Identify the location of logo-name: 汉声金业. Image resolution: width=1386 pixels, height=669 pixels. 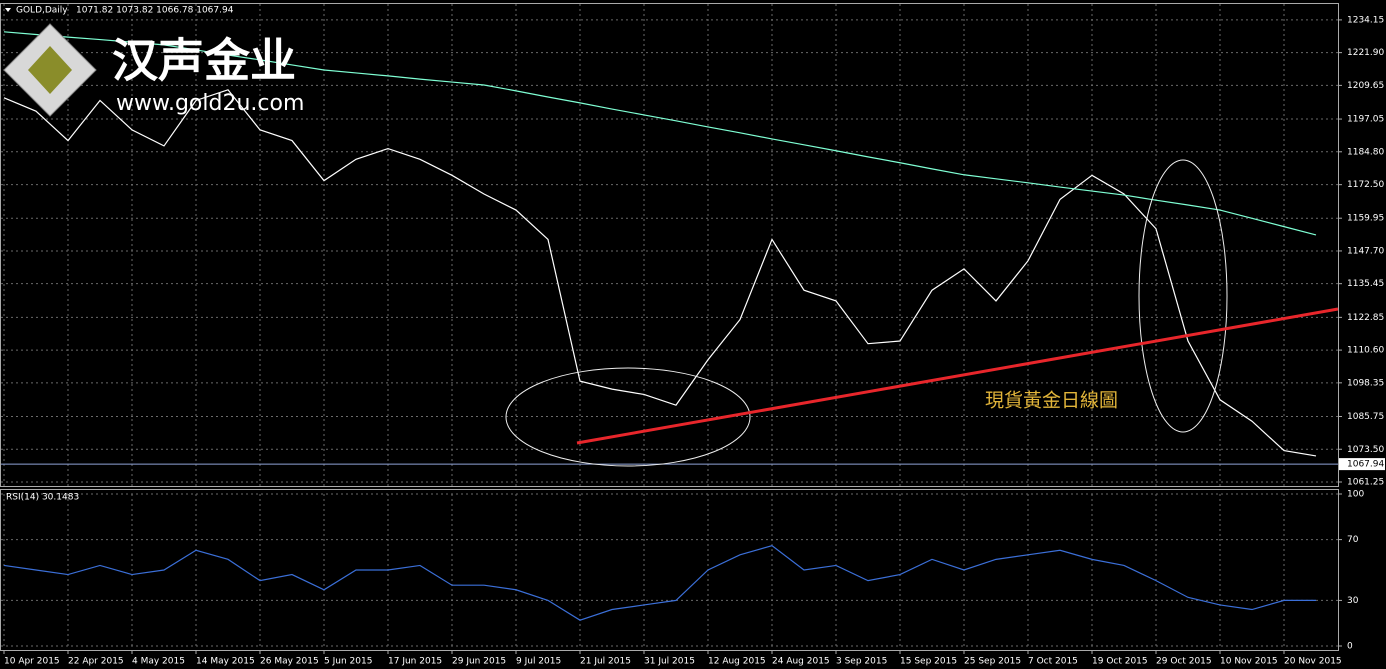
(204, 61).